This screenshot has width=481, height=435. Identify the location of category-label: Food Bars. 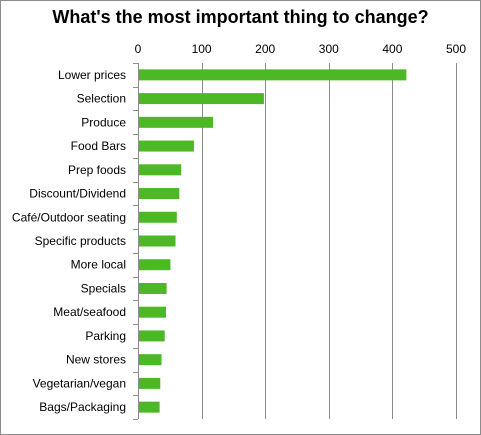
(98, 146).